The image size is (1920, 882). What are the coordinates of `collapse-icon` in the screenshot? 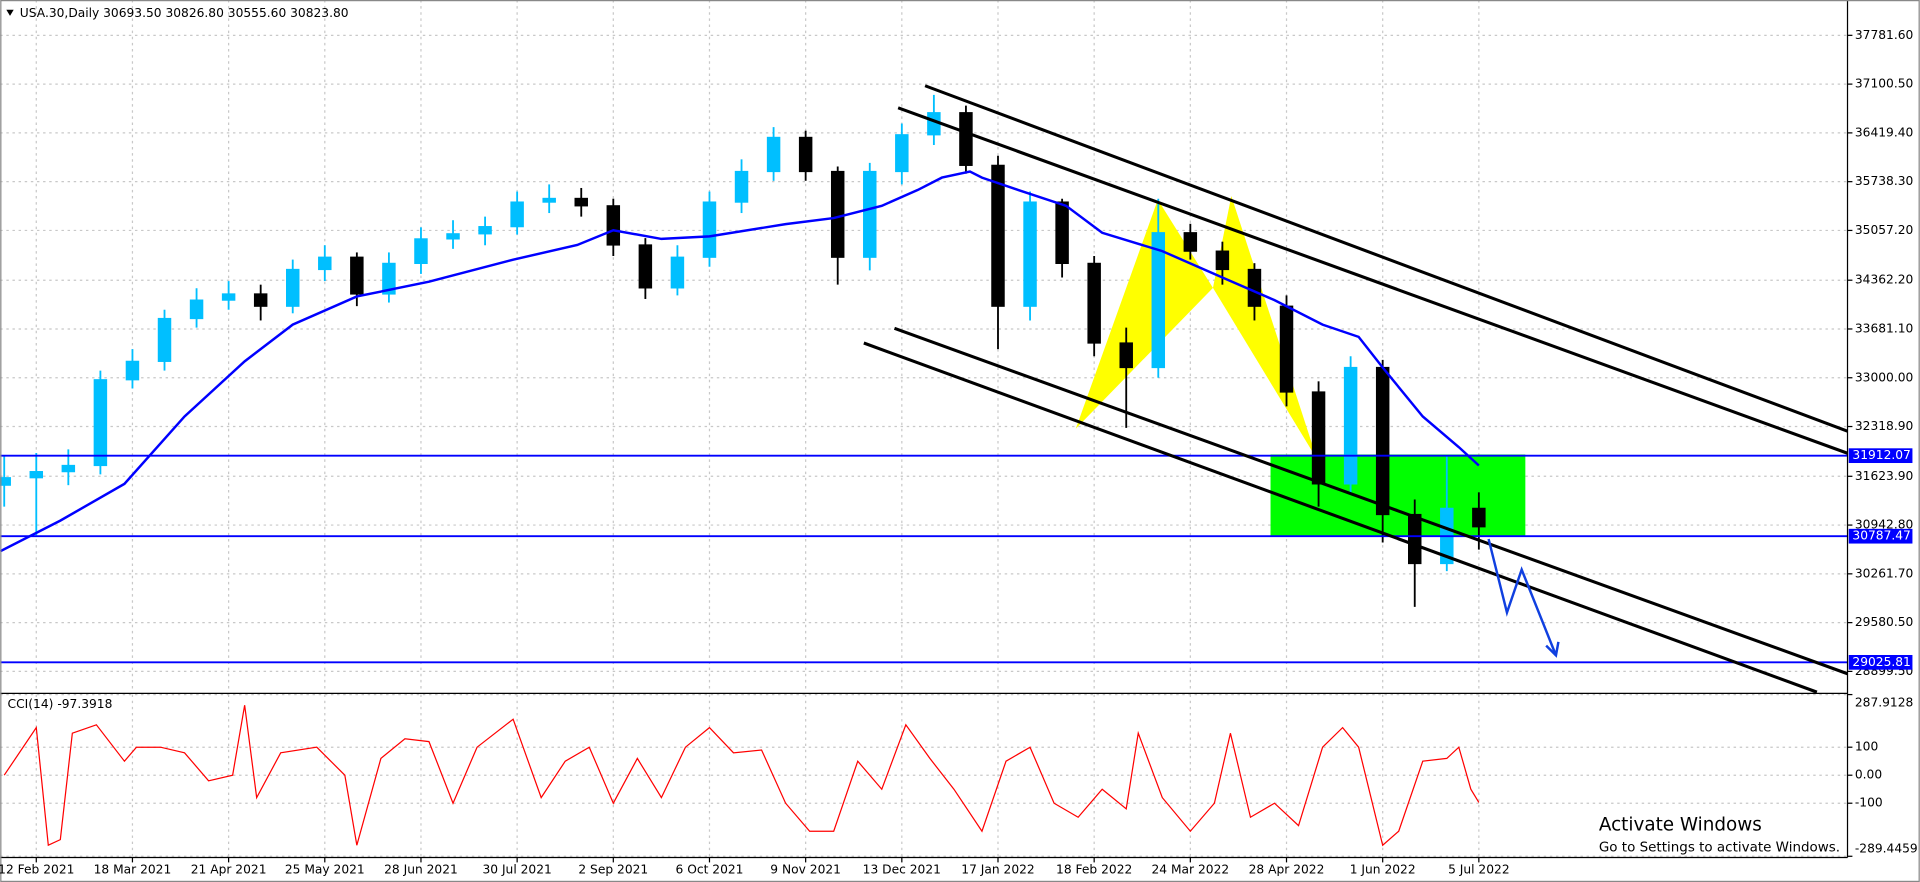 It's located at (10, 12).